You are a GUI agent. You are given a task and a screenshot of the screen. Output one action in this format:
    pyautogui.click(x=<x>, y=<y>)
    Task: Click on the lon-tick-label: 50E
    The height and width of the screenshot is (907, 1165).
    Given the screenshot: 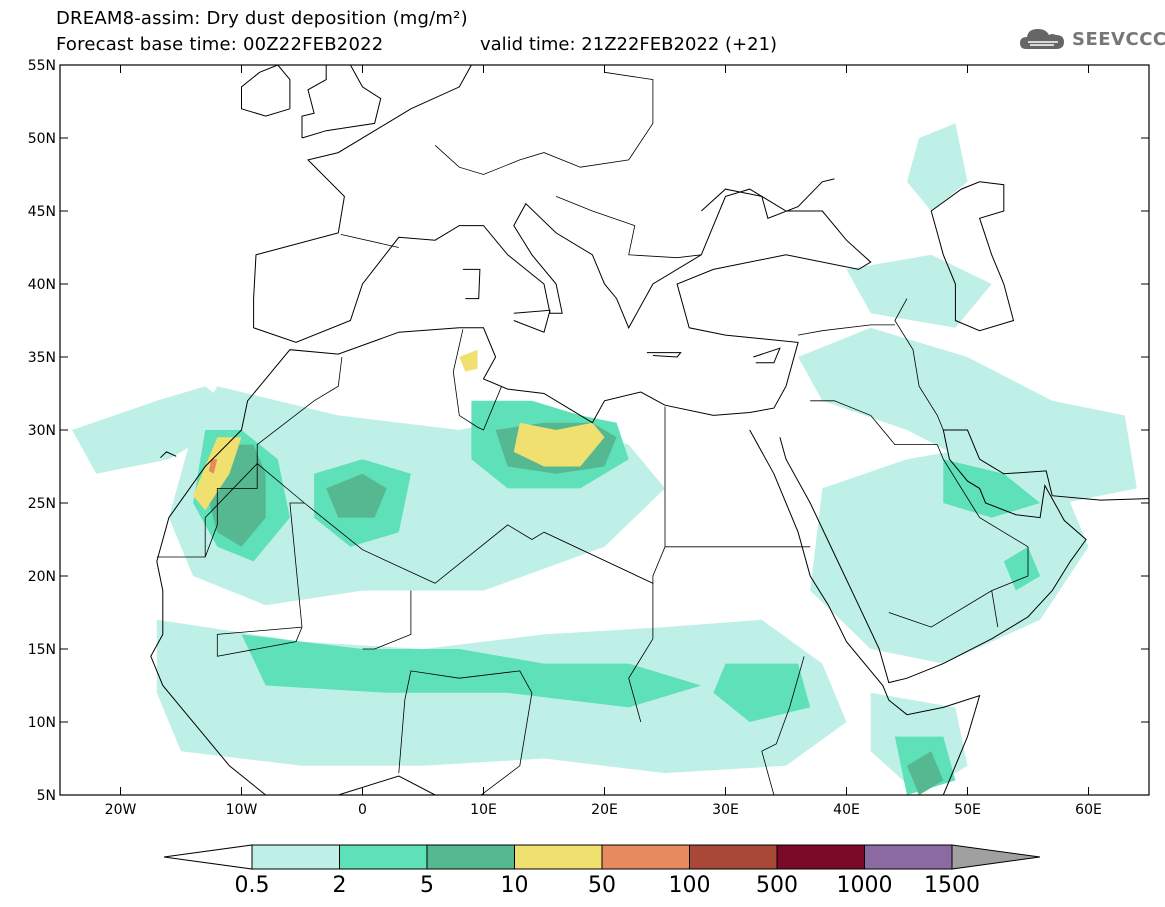 What is the action you would take?
    pyautogui.click(x=967, y=810)
    